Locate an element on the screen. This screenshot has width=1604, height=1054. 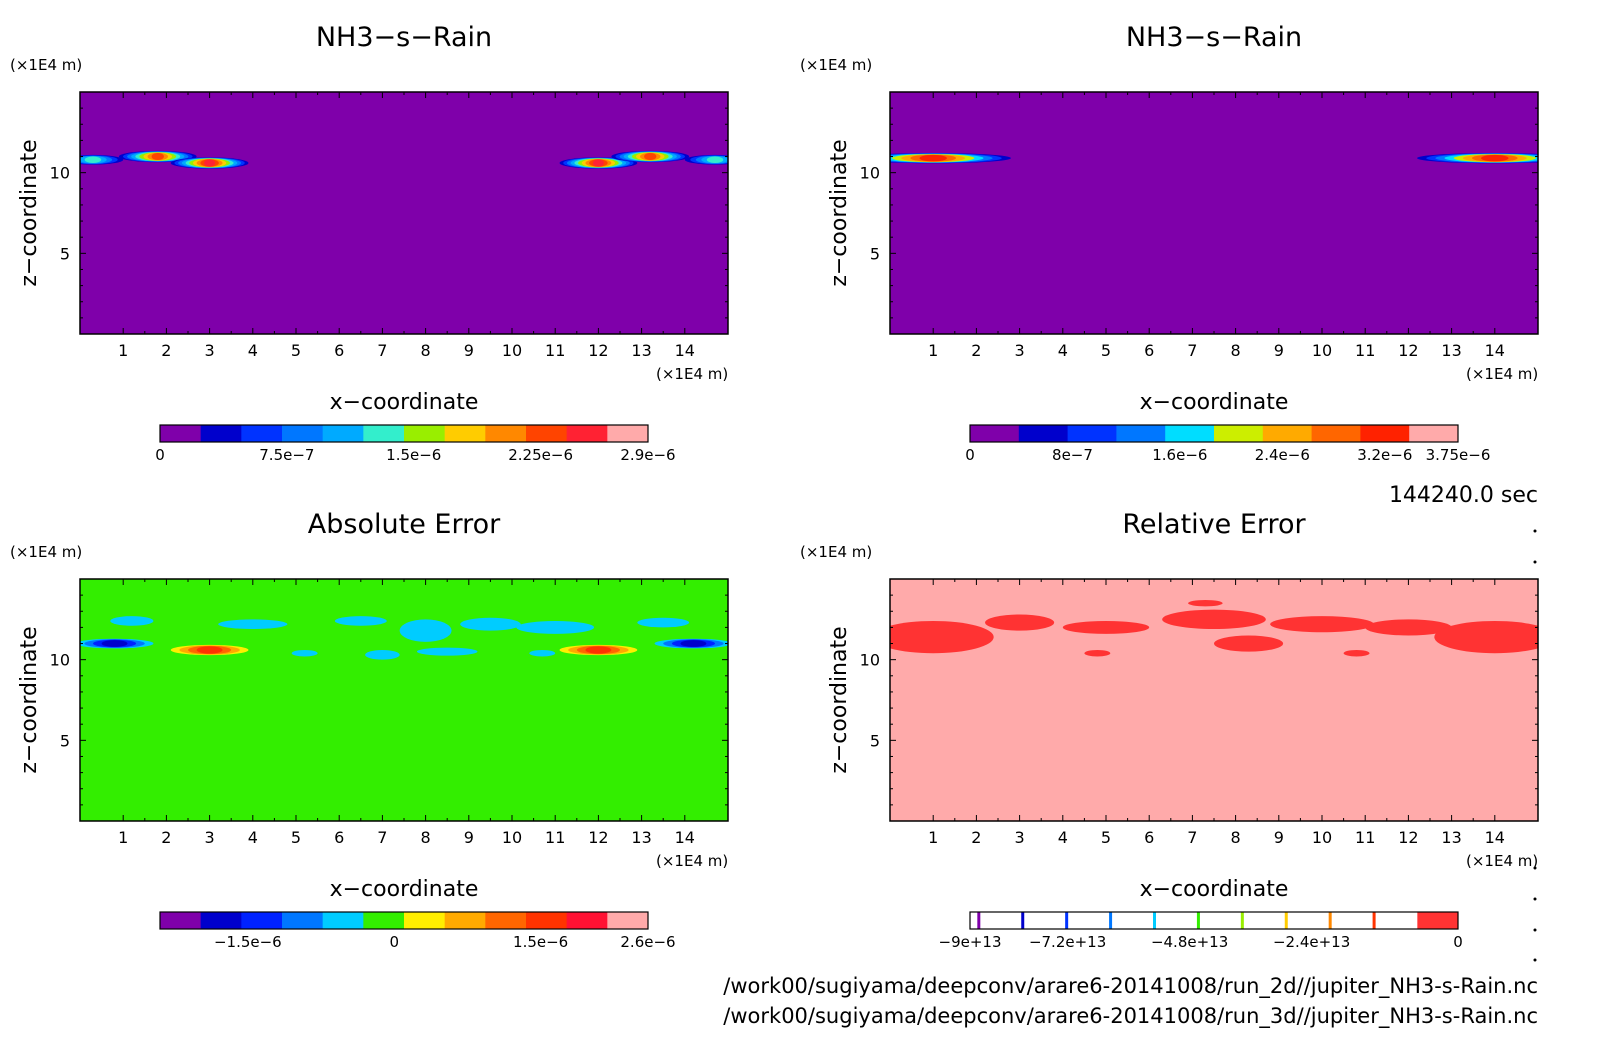
plot-area is located at coordinates (1214, 213).